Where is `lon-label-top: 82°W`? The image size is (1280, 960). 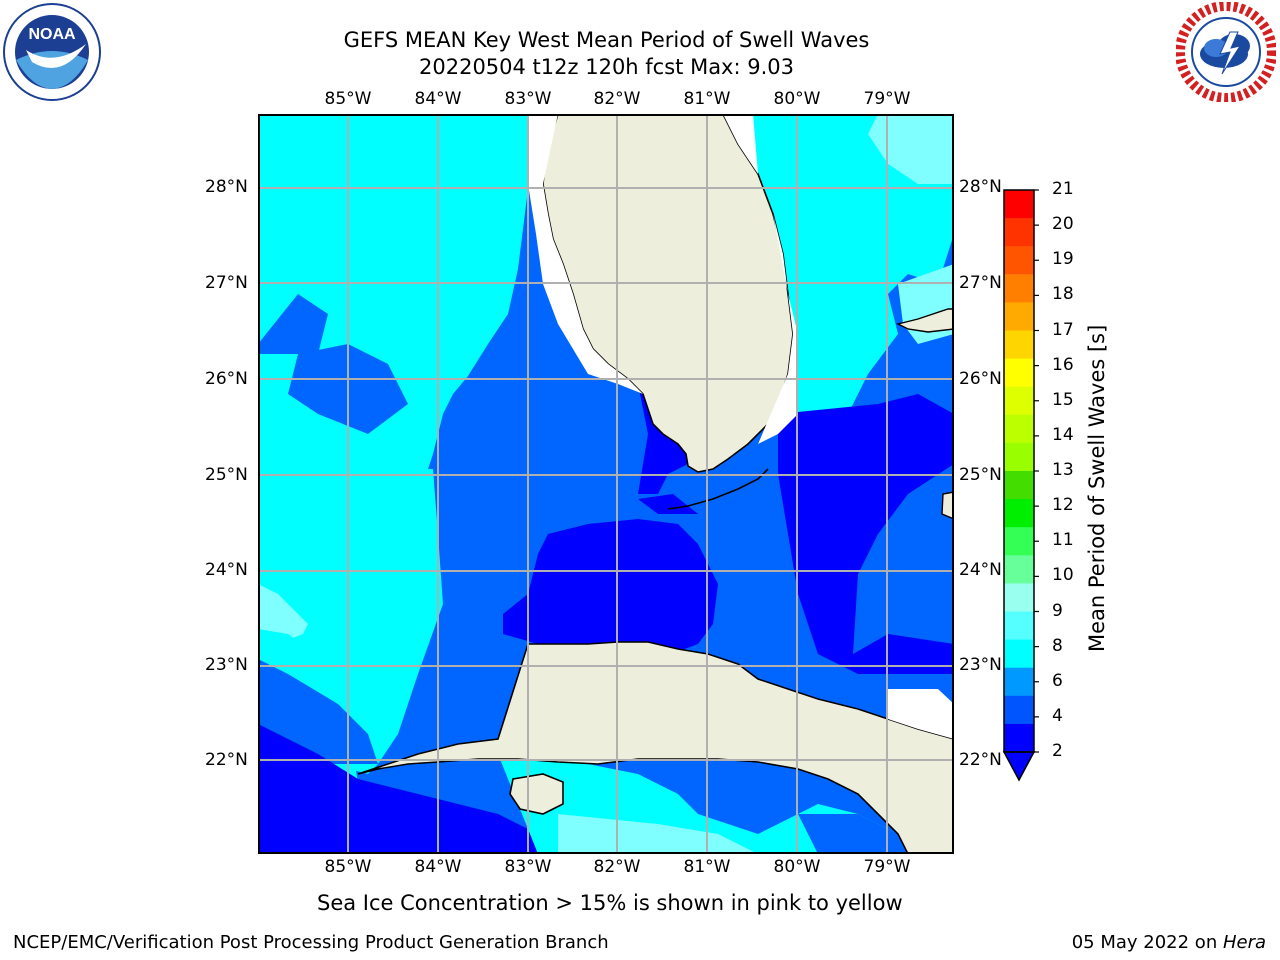 lon-label-top: 82°W is located at coordinates (617, 99).